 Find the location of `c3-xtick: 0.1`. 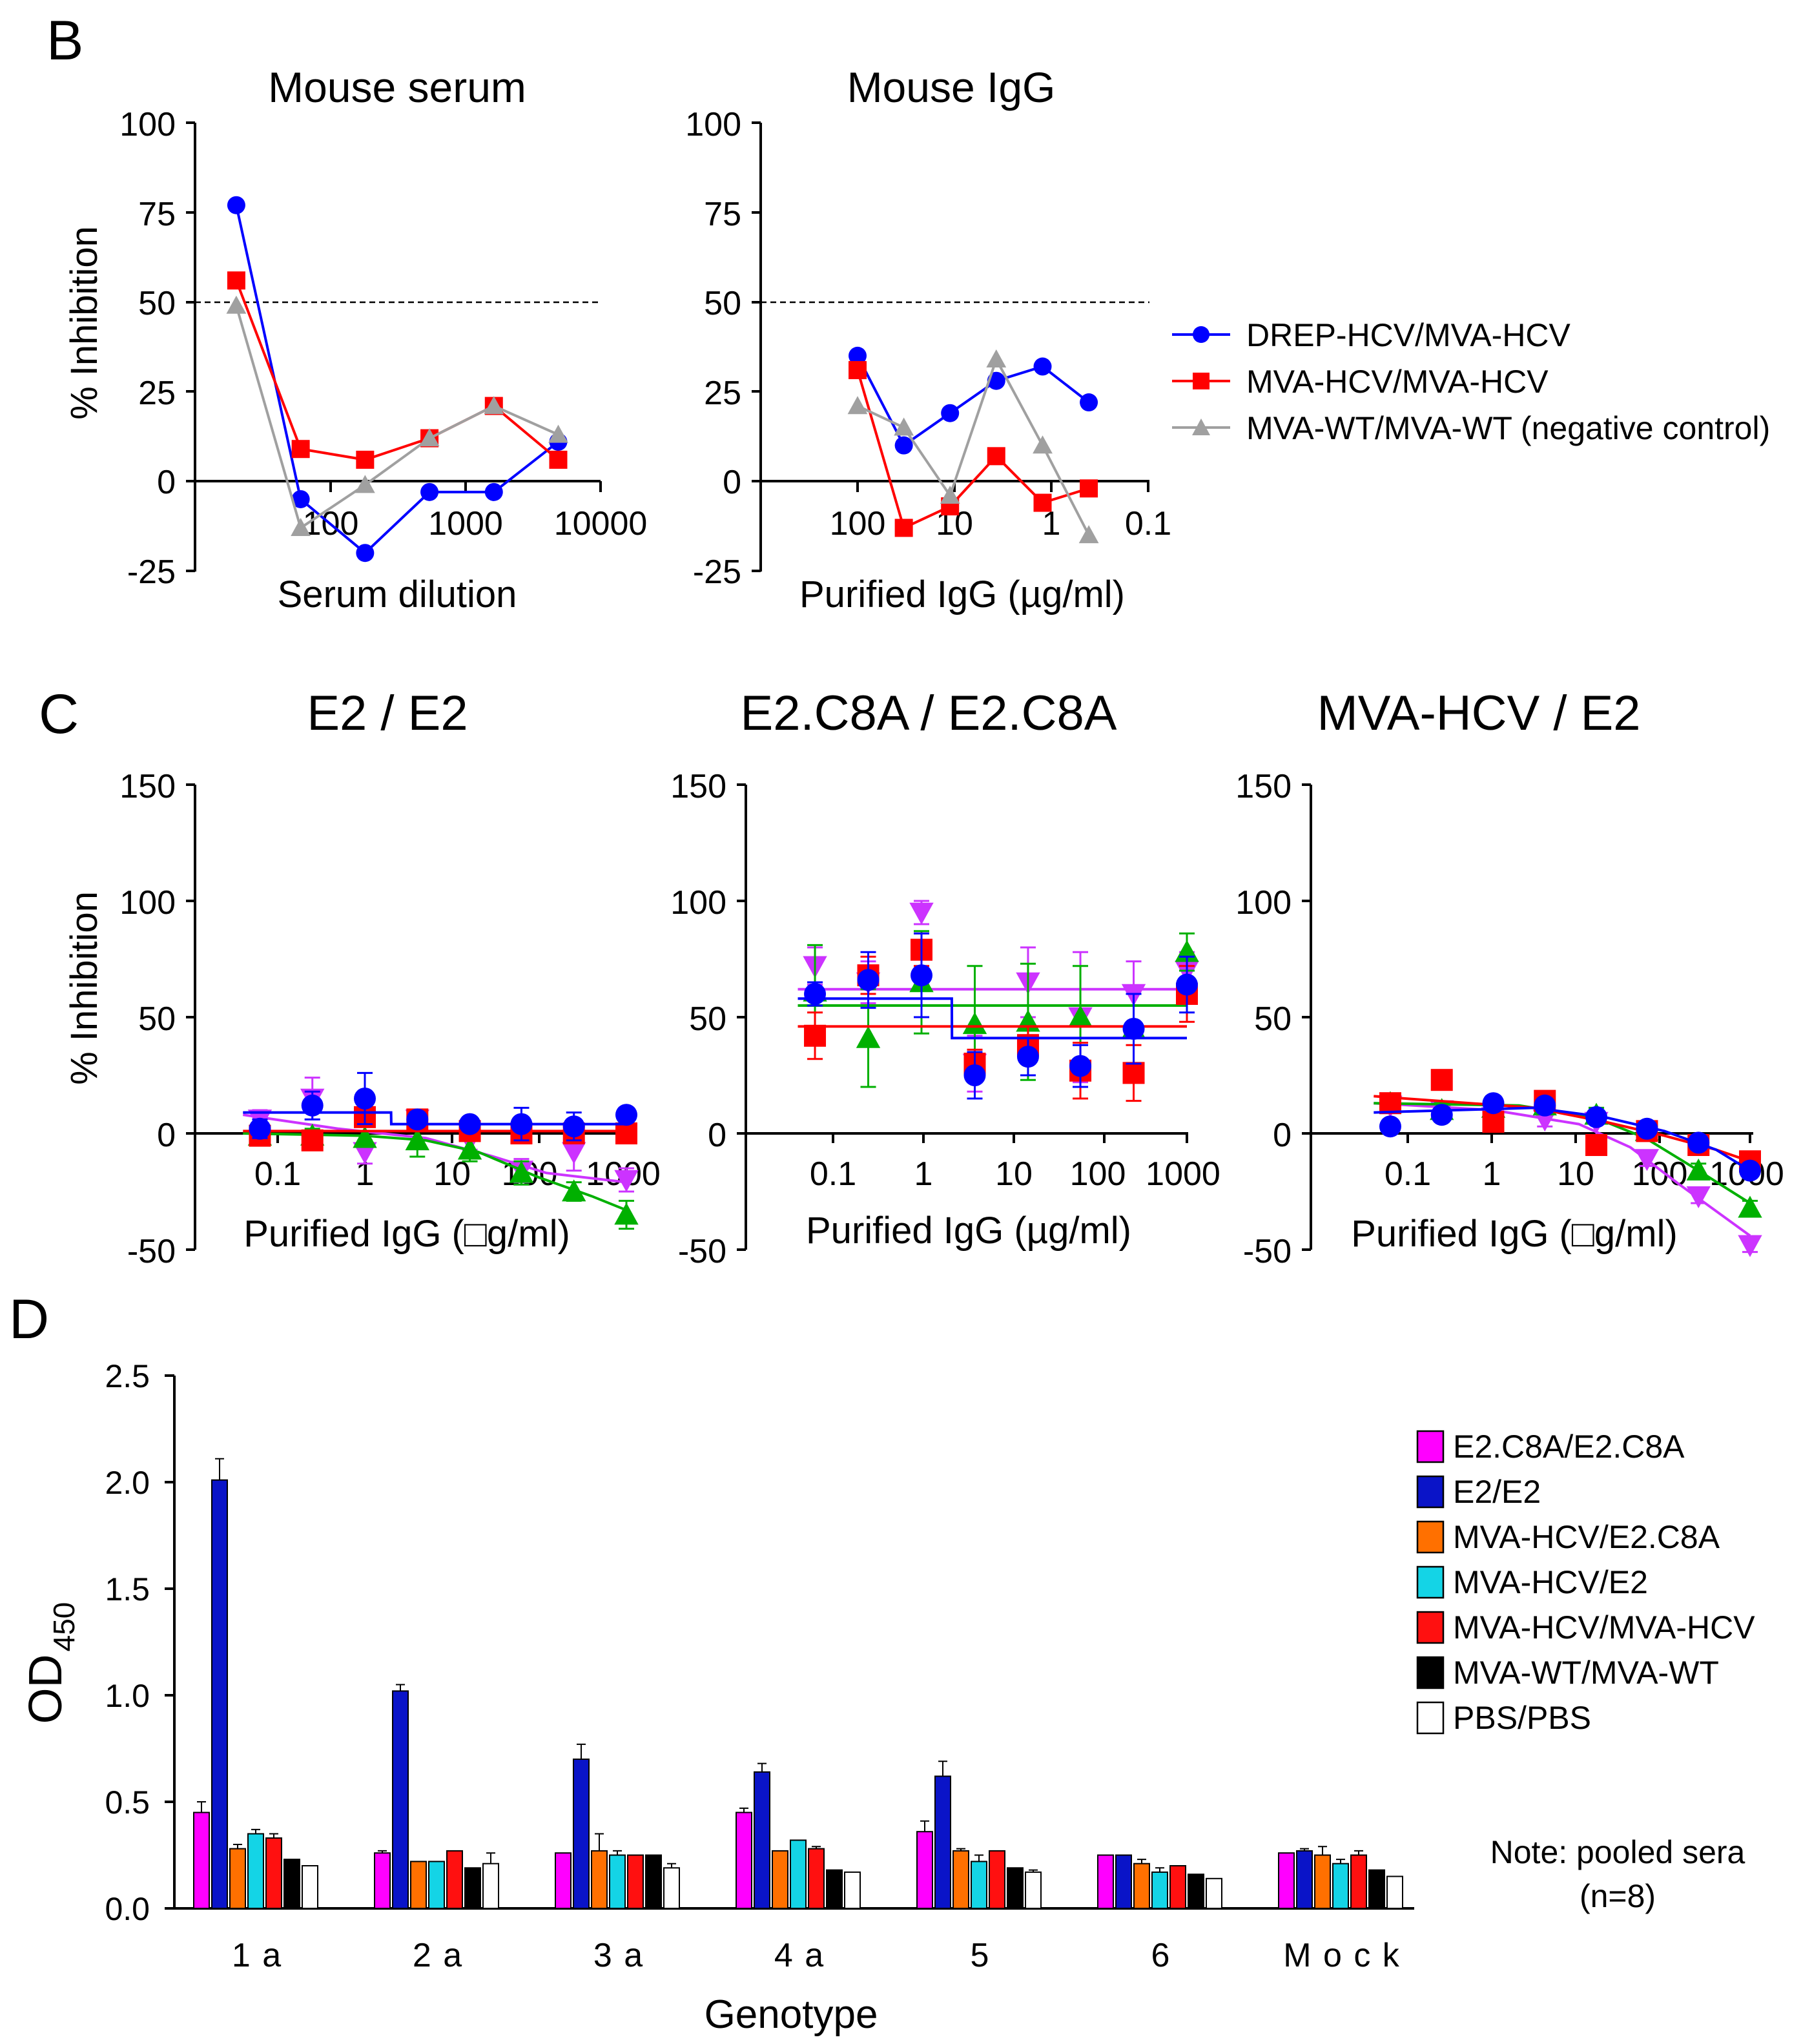

c3-xtick: 0.1 is located at coordinates (1408, 1174).